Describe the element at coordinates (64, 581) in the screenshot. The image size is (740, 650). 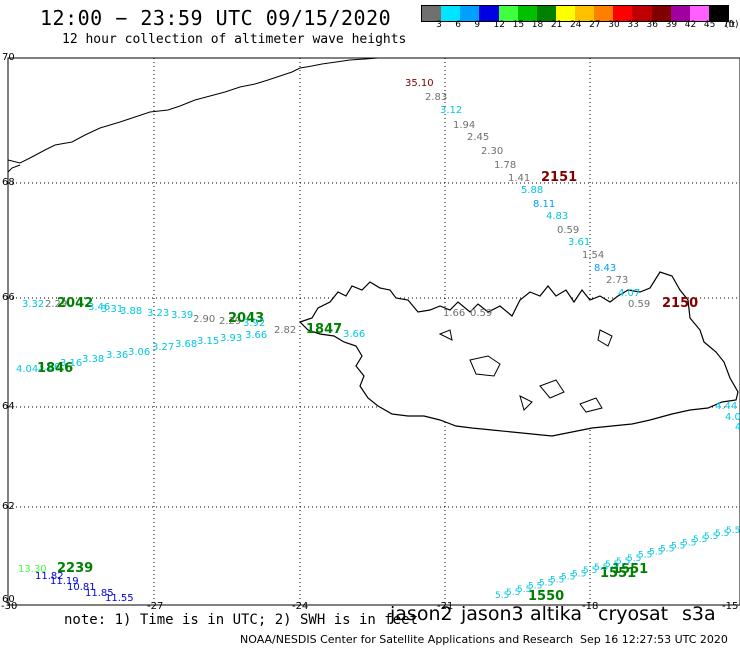
I see `track-d-label: 11.19` at that location.